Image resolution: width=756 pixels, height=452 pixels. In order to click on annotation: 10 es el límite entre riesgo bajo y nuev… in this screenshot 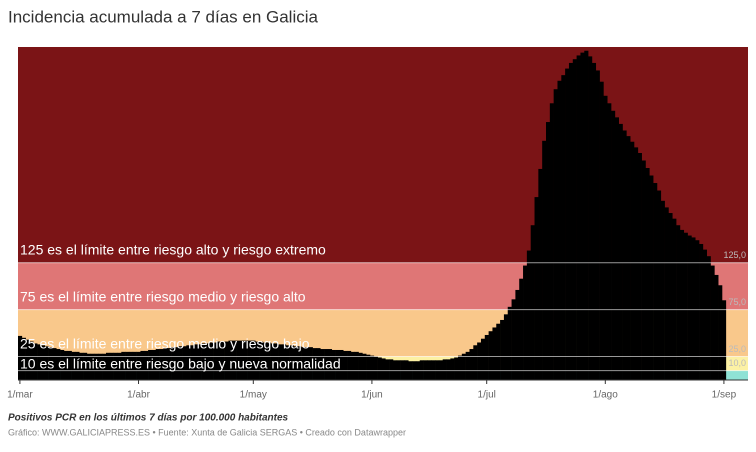, I will do `click(180, 363)`.